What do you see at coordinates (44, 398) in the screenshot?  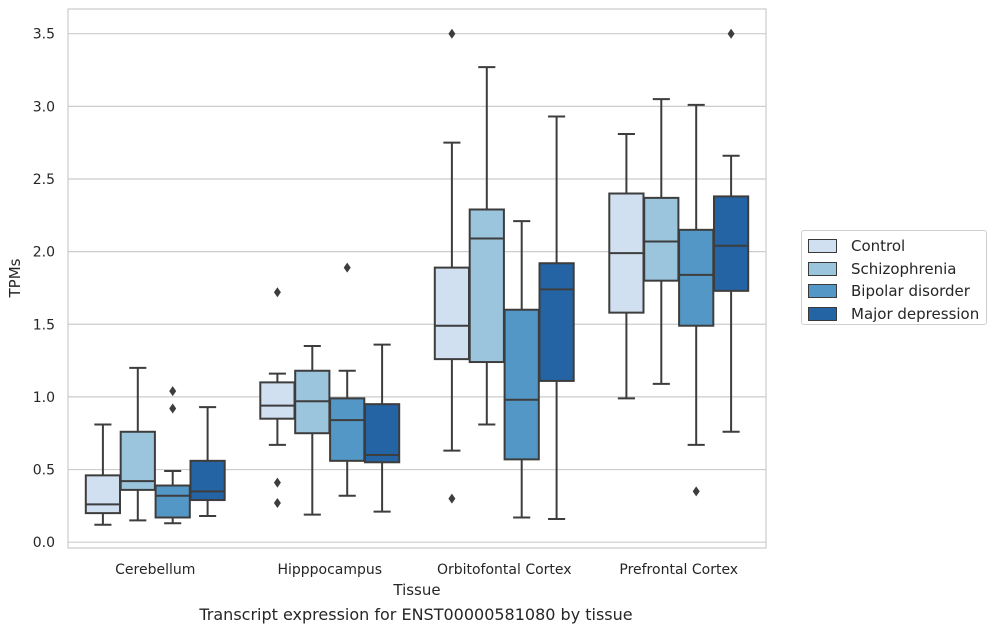 I see `y-tick-label: 1.0` at bounding box center [44, 398].